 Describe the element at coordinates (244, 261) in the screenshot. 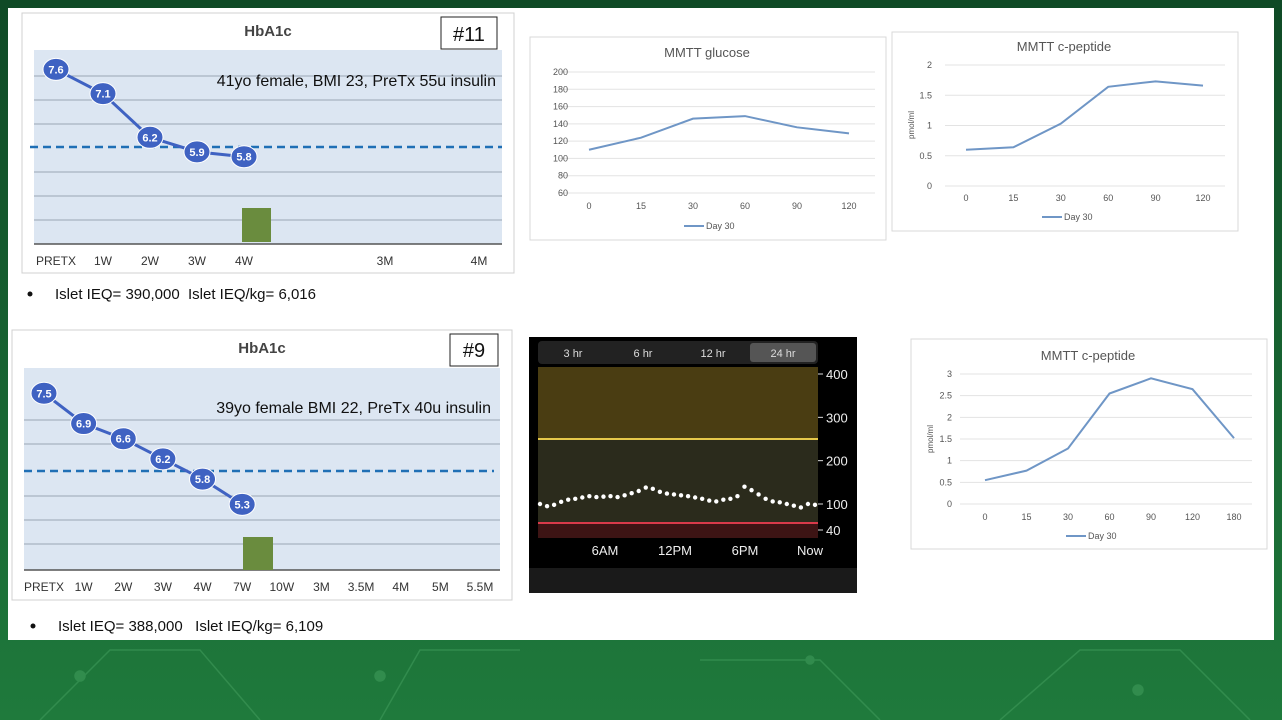

I see `x-tick-label: 4W` at that location.